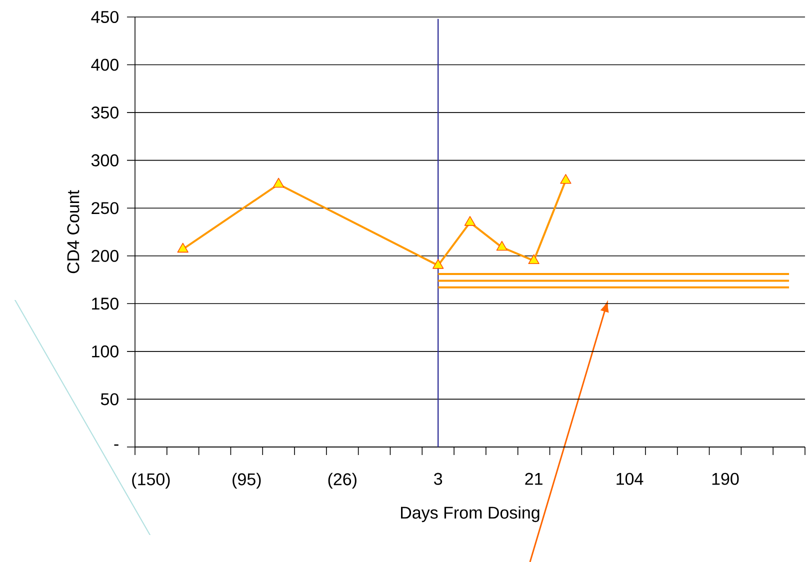  I want to click on y-tick-label: 450, so click(104, 17).